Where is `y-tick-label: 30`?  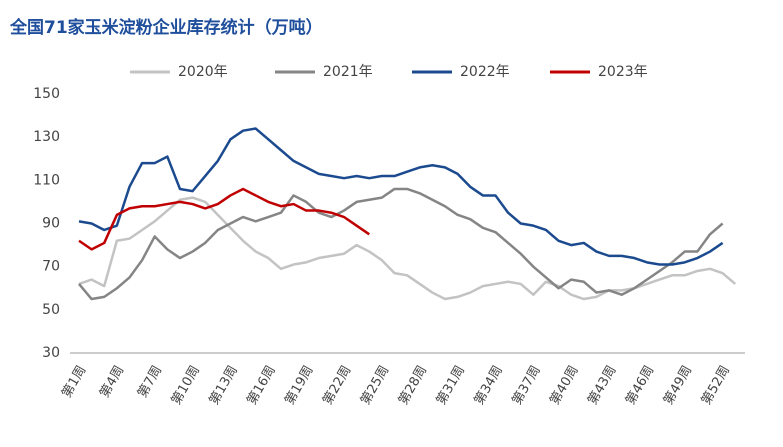 y-tick-label: 30 is located at coordinates (51, 353).